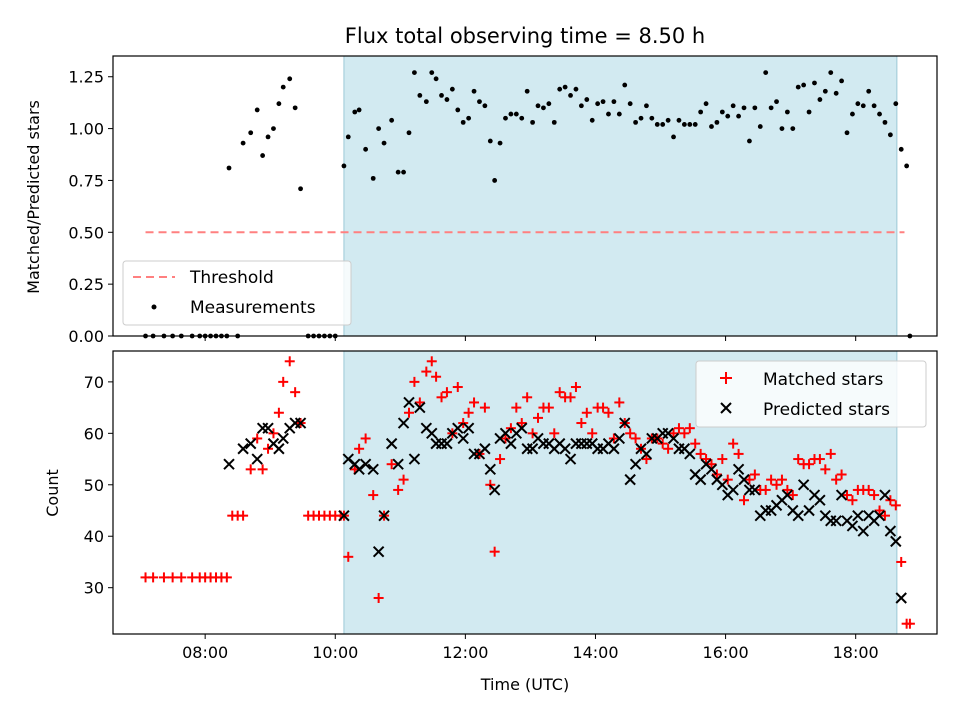  I want to click on bottom-ytick-label: 50, so click(94, 485).